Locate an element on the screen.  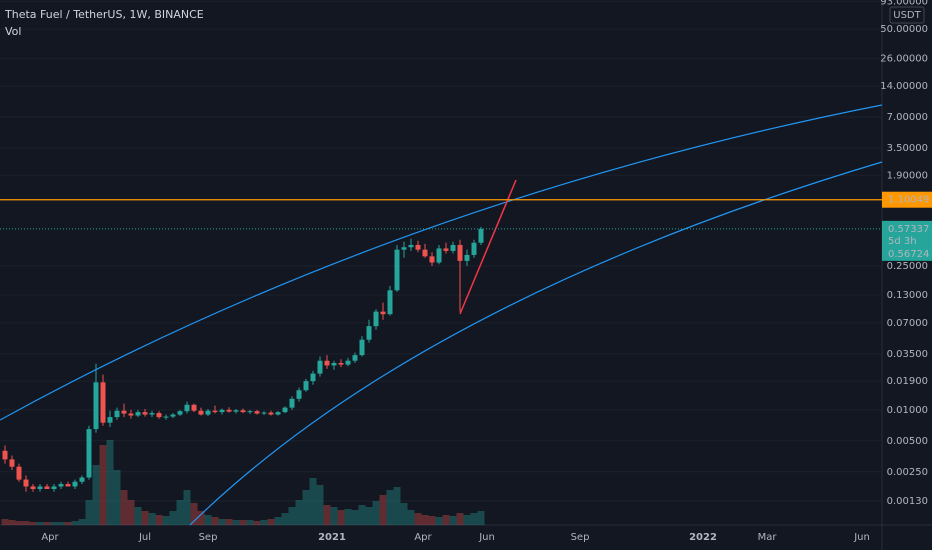
y-tick-label: 1.90000 is located at coordinates (907, 175).